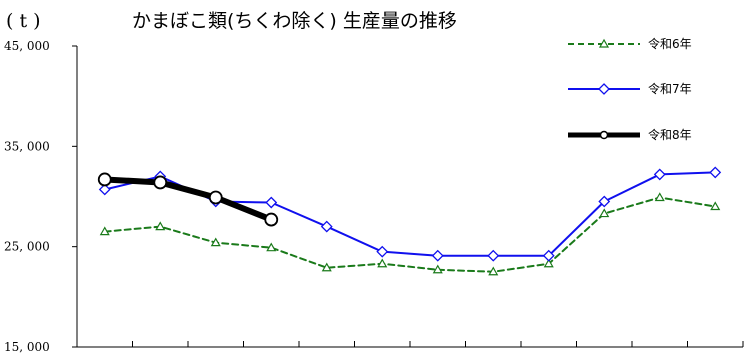  I want to click on chart-title: かまぼこ類(ちくわ除く) 生産量の推移, so click(294, 21).